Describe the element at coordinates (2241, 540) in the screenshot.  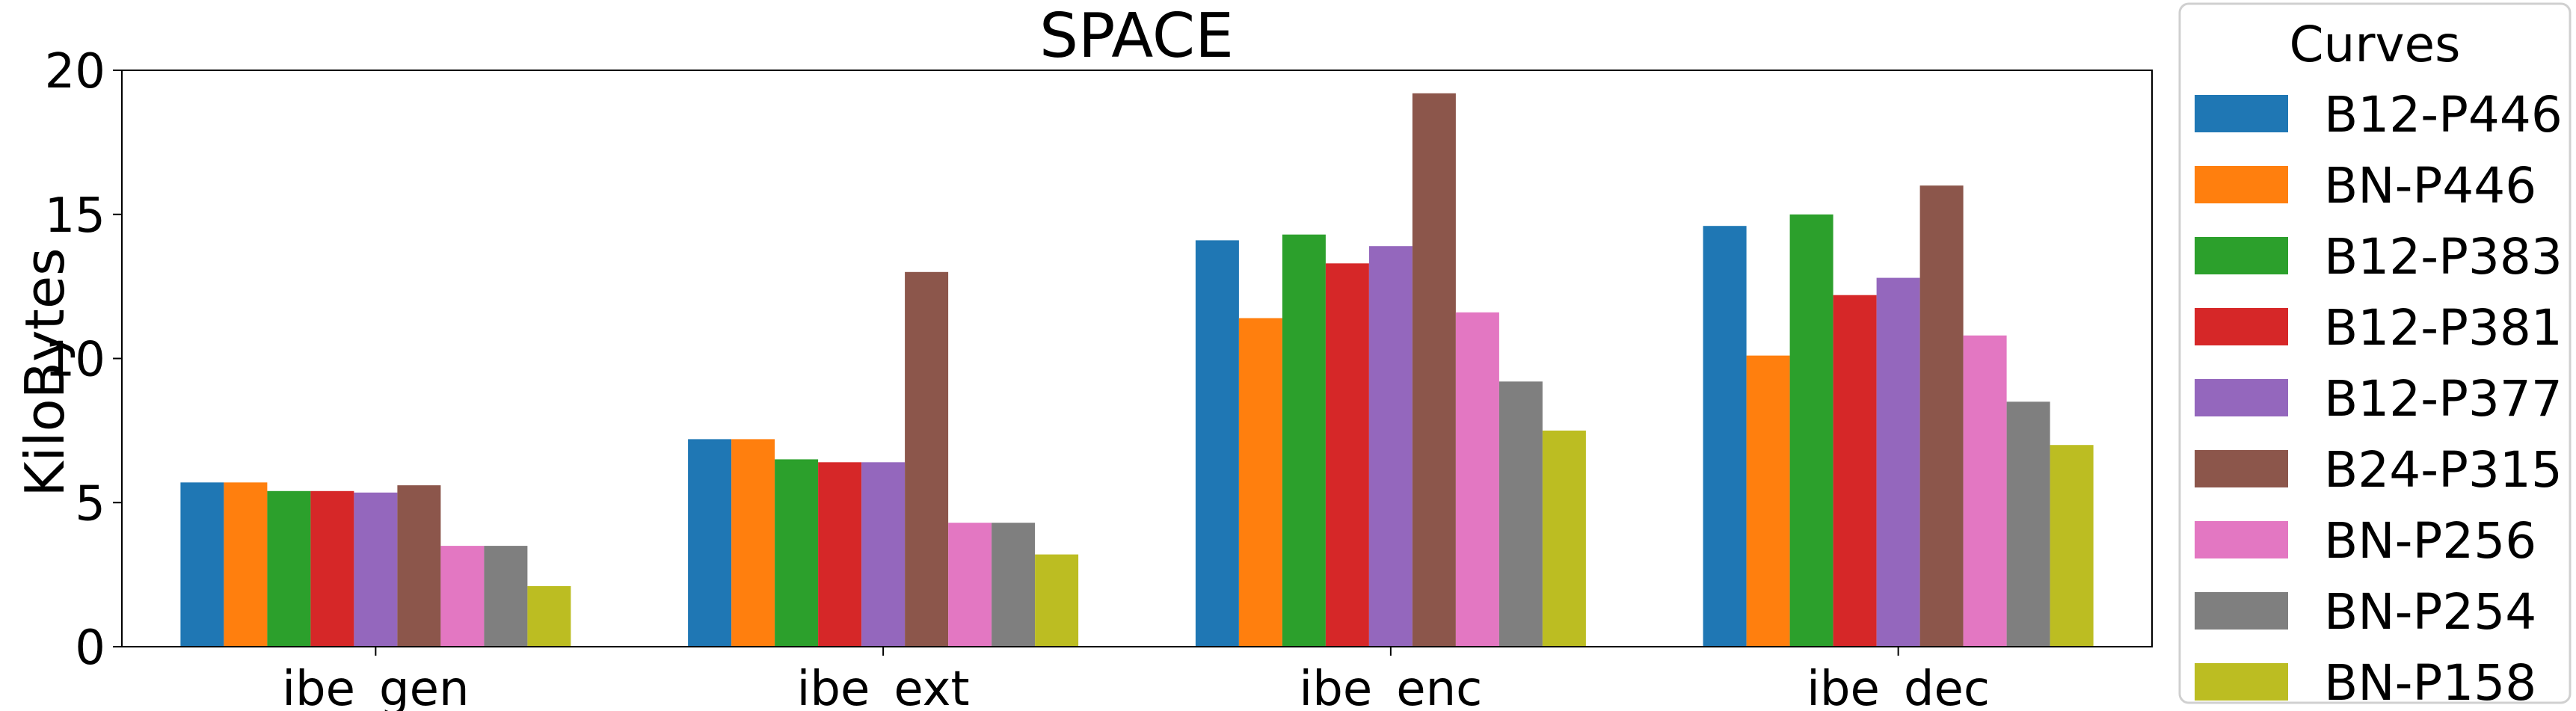
I see `legend-swatch-bn-p256` at that location.